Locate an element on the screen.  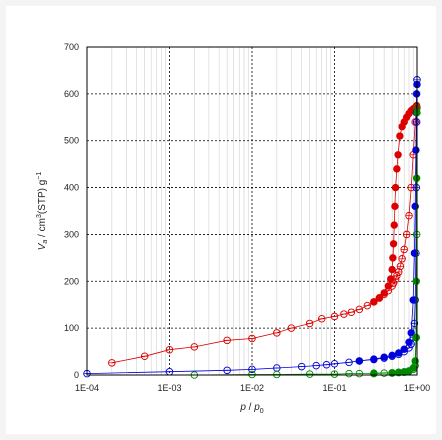
y-tick-label: 600 is located at coordinates (71, 94).